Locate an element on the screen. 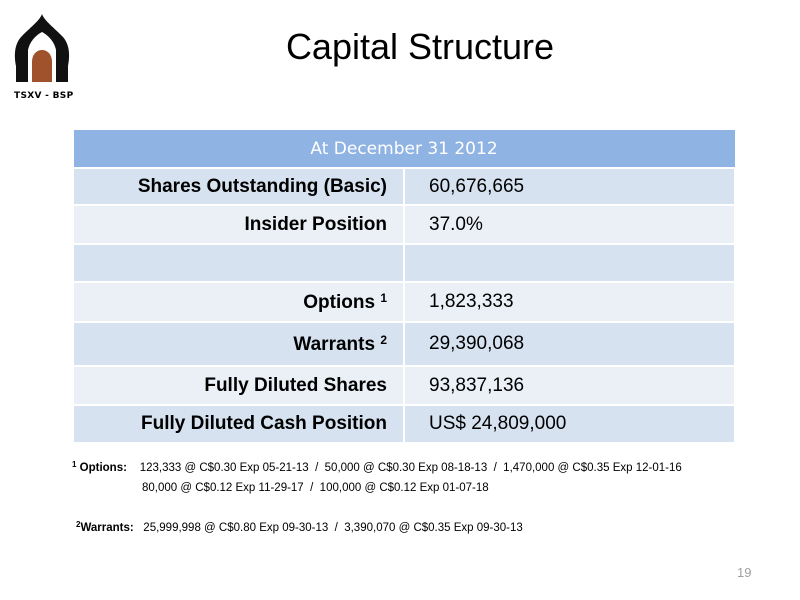  row-label: Fully Diluted Shares is located at coordinates (238, 385).